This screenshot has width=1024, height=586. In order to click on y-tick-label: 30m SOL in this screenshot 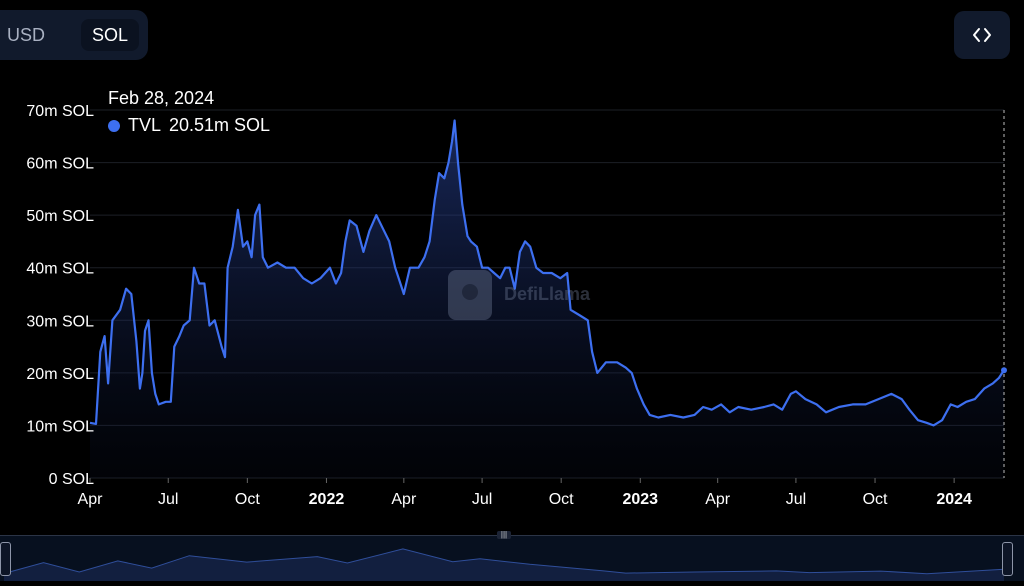, I will do `click(60, 321)`.